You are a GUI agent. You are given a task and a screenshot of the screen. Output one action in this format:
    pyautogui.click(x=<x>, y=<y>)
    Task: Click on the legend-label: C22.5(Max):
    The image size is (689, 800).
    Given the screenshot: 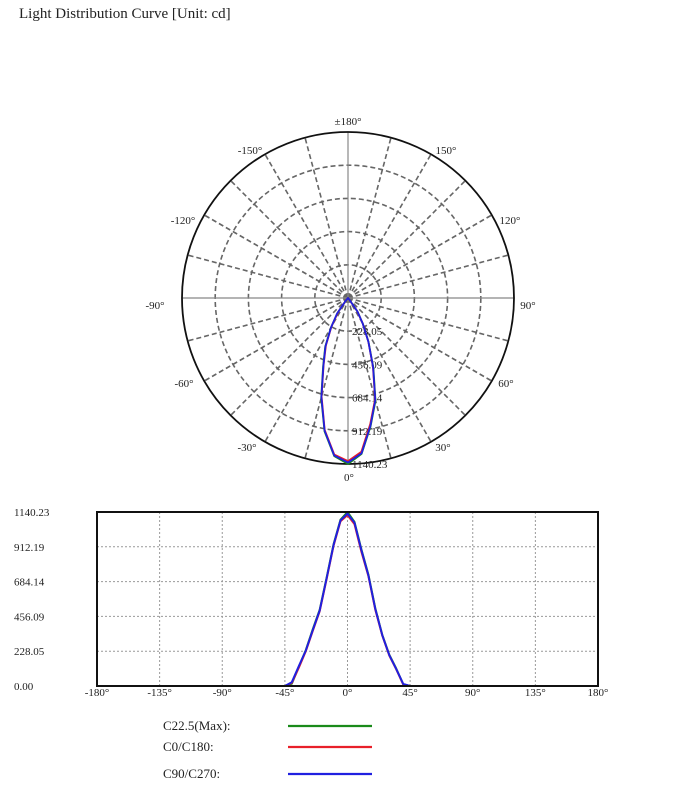 What is the action you would take?
    pyautogui.click(x=197, y=725)
    